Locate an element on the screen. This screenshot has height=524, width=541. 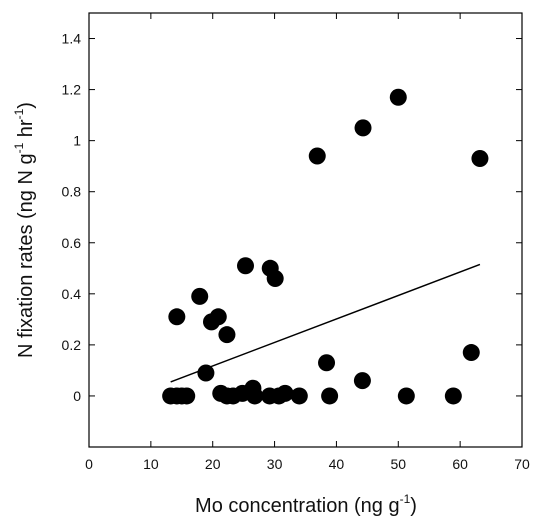
x-tick-label: 10 is located at coordinates (151, 464).